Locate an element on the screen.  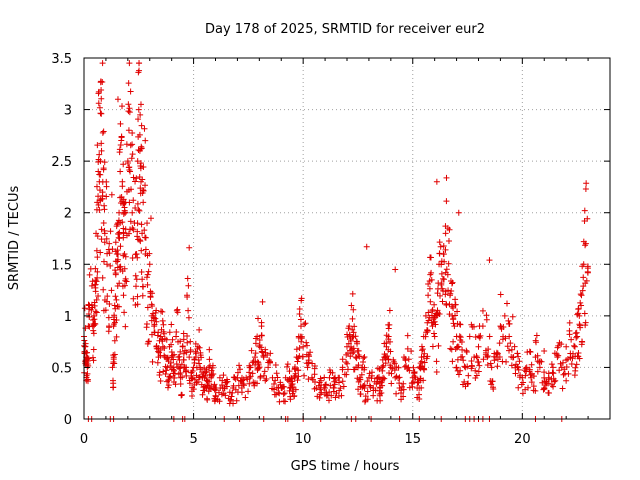
x-tick-label: 5 is located at coordinates (193, 439).